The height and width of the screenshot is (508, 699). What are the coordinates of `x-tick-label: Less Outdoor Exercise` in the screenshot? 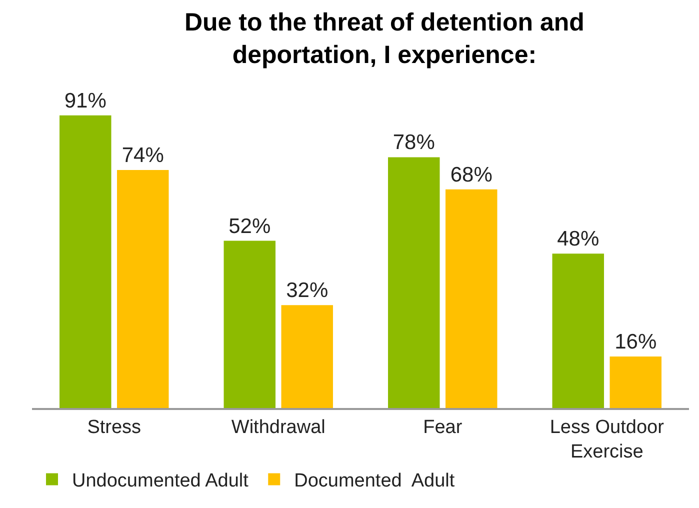 It's located at (607, 439).